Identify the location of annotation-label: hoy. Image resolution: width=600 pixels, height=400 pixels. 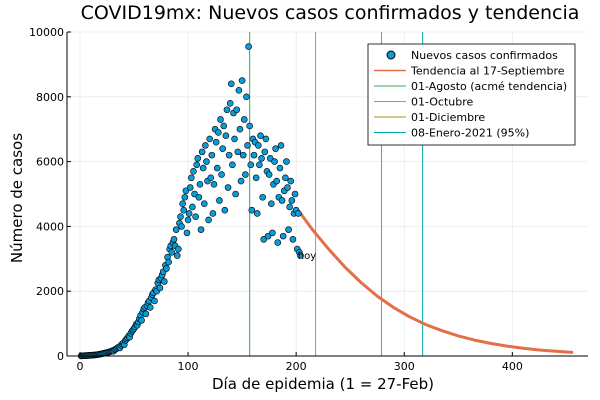
(307, 256).